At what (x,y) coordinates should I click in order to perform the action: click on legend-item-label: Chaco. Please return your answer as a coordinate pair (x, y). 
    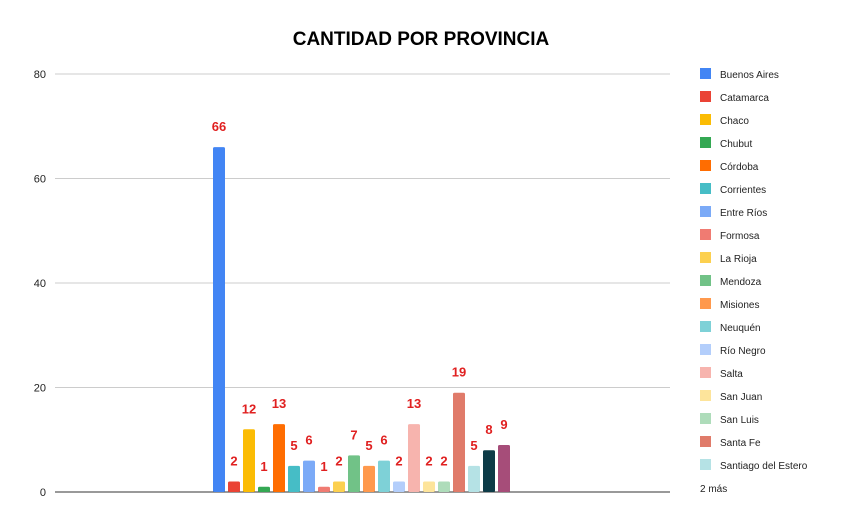
    Looking at the image, I should click on (734, 121).